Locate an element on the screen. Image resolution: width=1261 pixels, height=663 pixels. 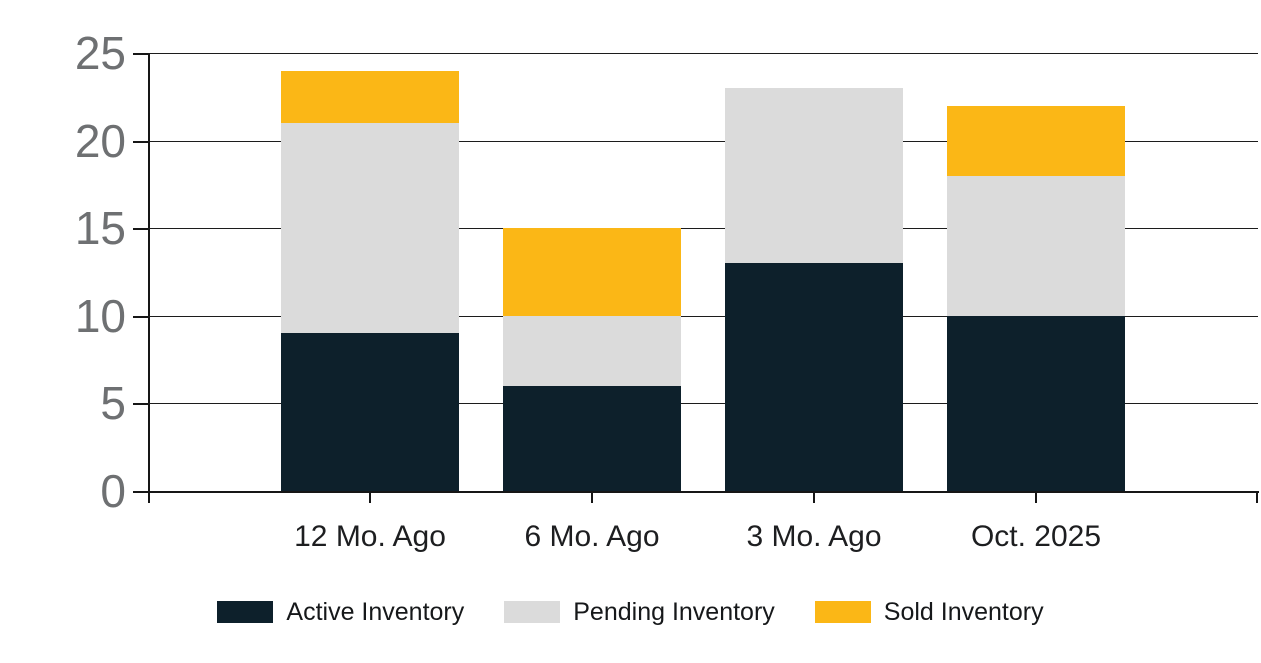
y-axis-labels: 0 5 10 15 20 25 is located at coordinates (63, 272).